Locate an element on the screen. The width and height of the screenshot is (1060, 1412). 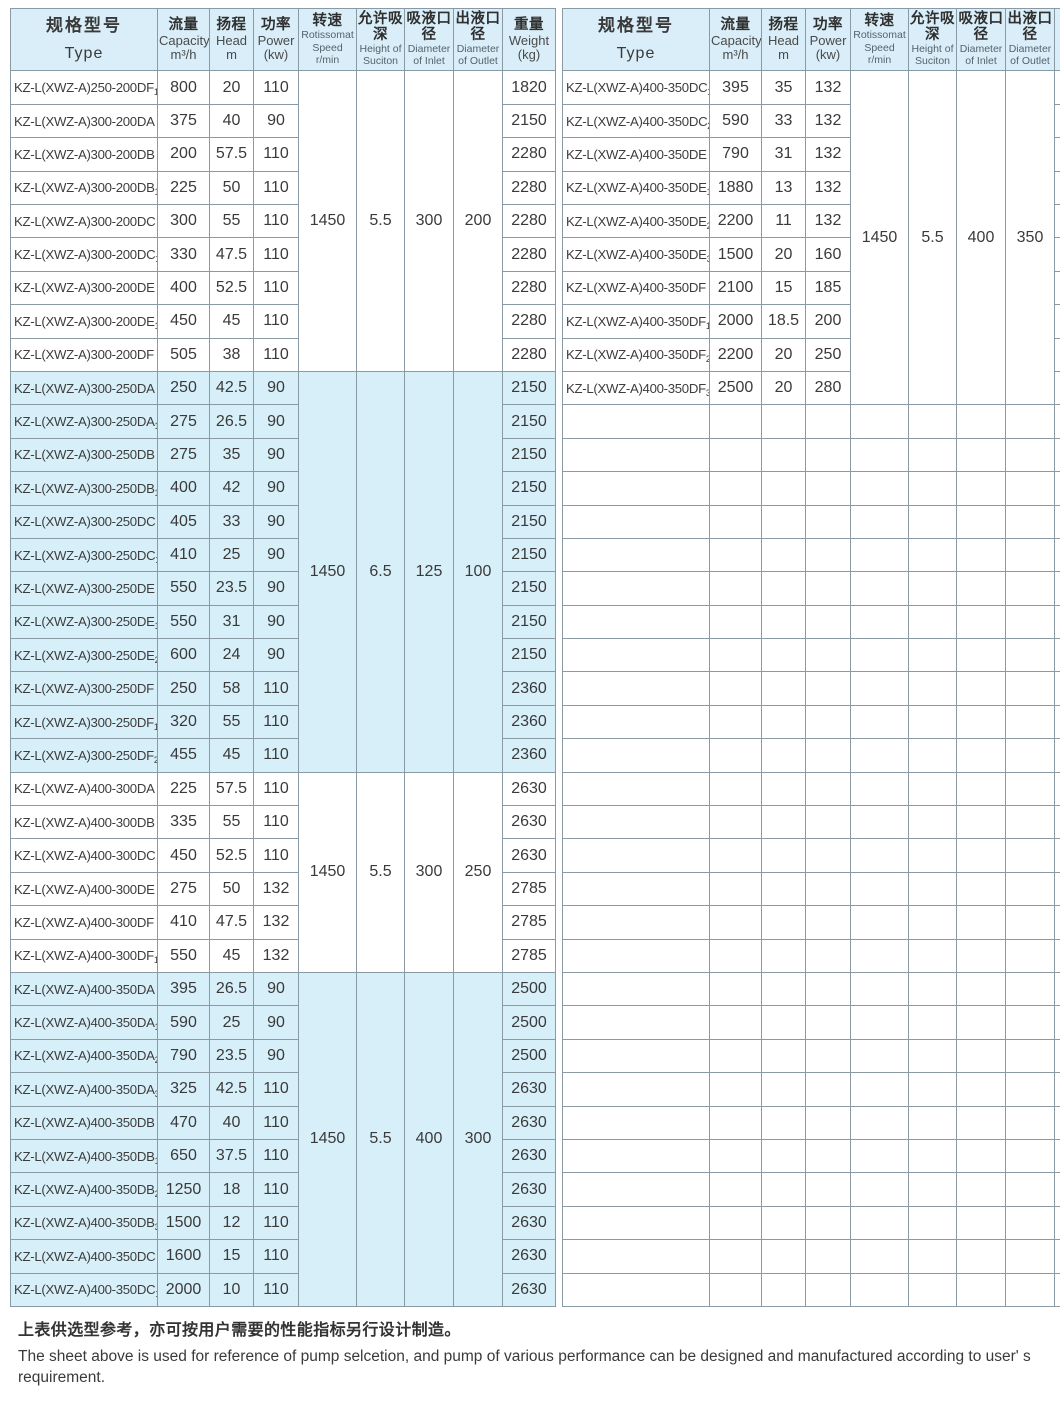
col-header-power-cn: 功率 is located at coordinates (828, 24).